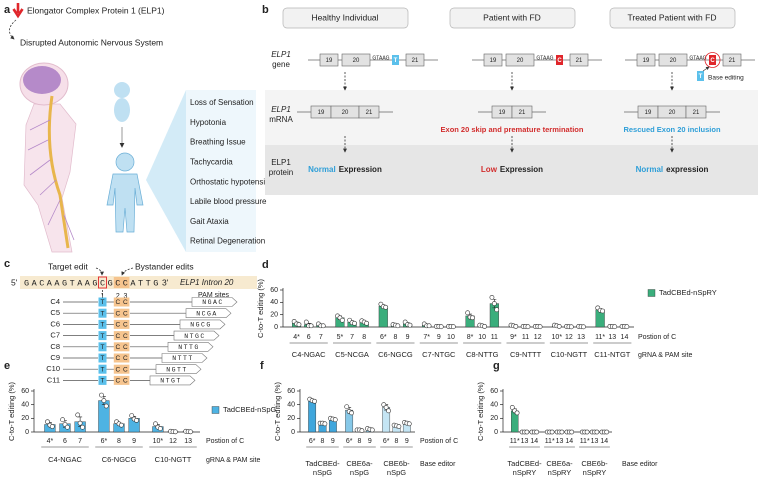  I want to click on pam: NTTG, so click(189, 347).